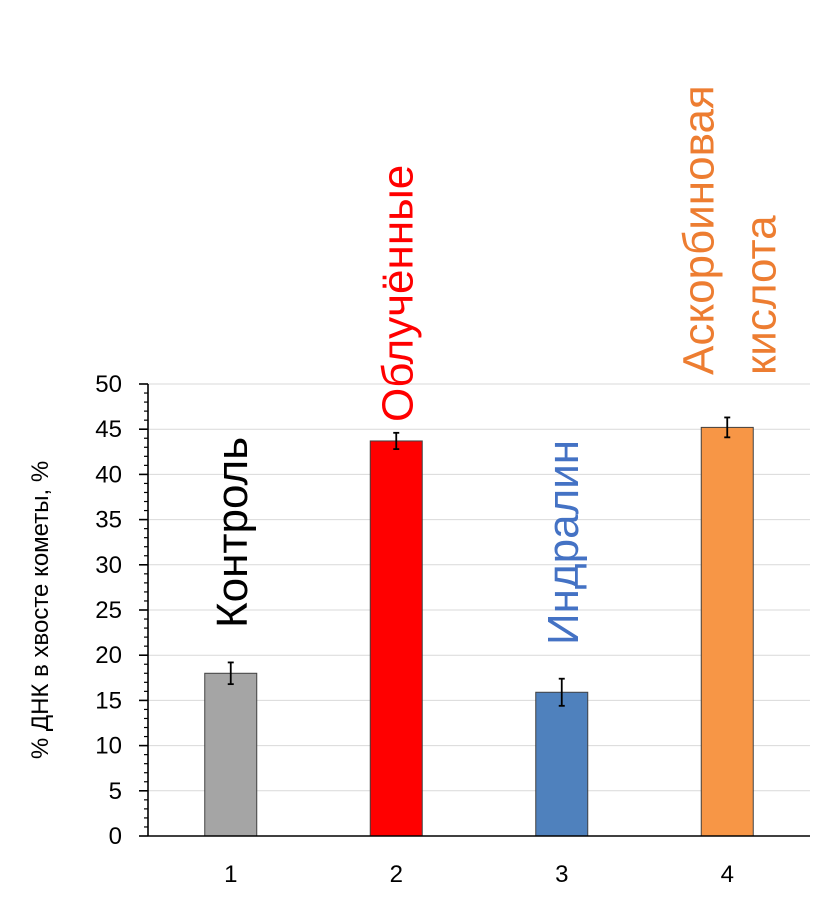 The image size is (826, 900). What do you see at coordinates (729, 230) in the screenshot?
I see `bar-label-4: Аскорбиновая кислота` at bounding box center [729, 230].